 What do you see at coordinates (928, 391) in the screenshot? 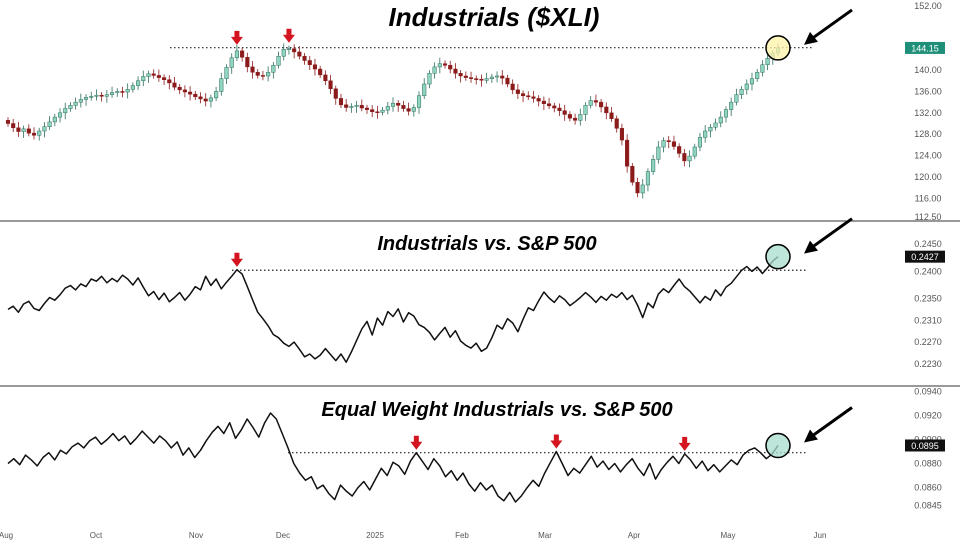
I see `y-tick-label: 0.0940` at bounding box center [928, 391].